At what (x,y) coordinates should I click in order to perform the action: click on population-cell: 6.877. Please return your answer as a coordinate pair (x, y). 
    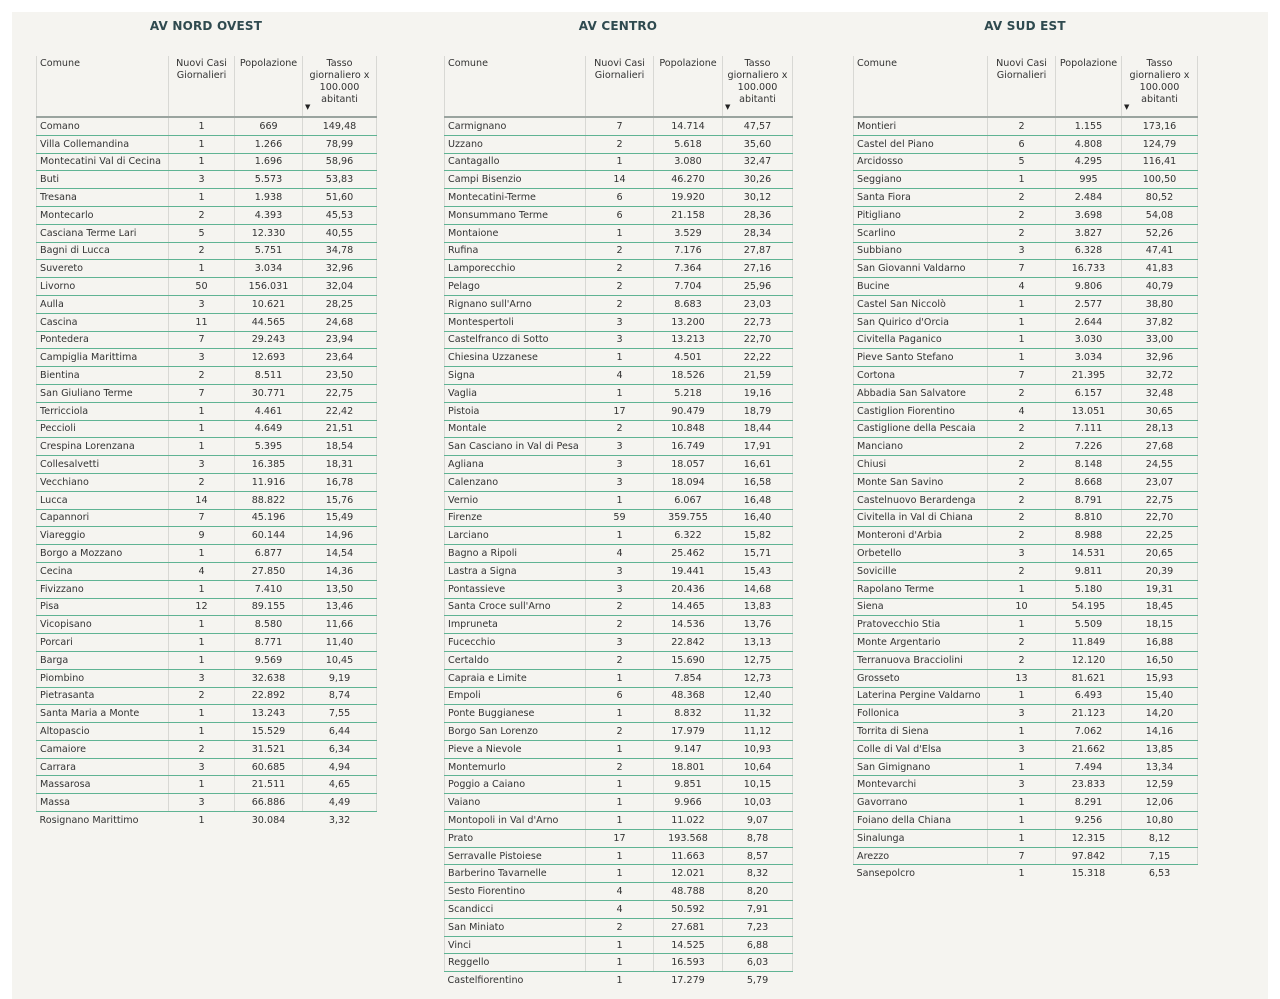
    Looking at the image, I should click on (268, 553).